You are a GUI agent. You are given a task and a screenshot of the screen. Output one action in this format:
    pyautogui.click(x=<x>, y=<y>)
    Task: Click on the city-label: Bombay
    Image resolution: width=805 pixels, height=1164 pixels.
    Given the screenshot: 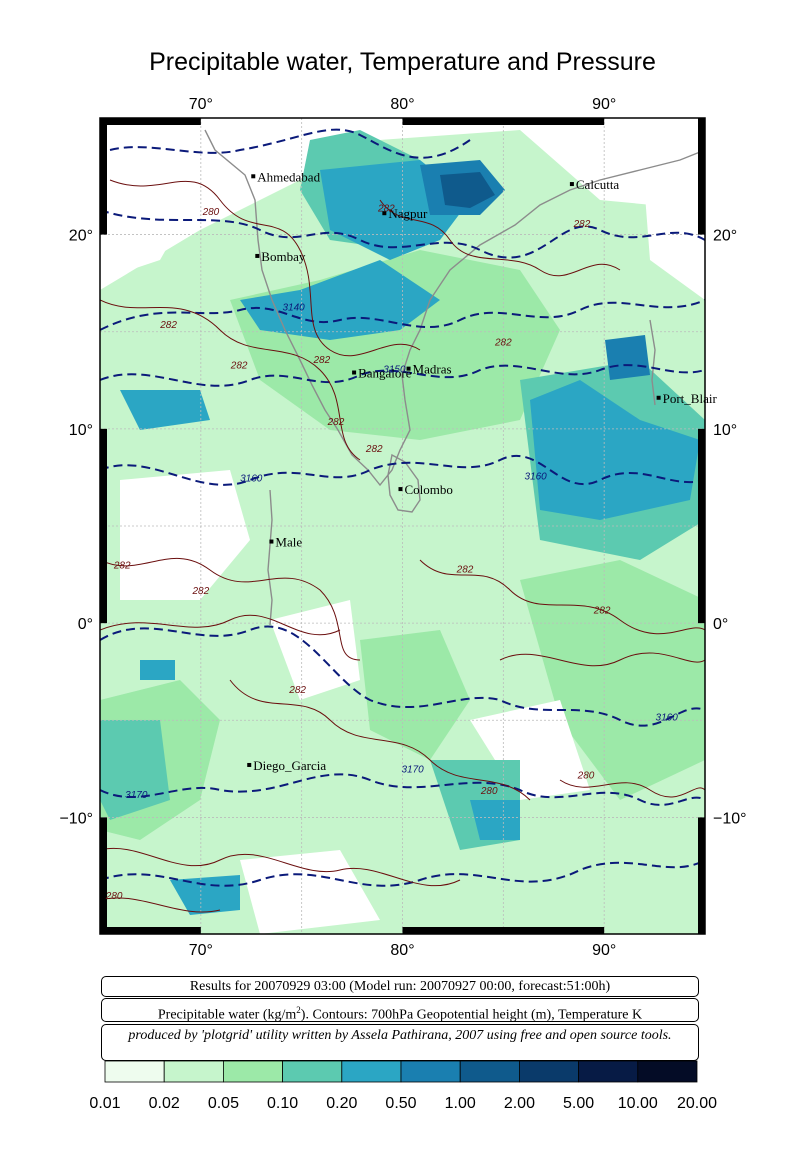 What is the action you would take?
    pyautogui.click(x=283, y=256)
    